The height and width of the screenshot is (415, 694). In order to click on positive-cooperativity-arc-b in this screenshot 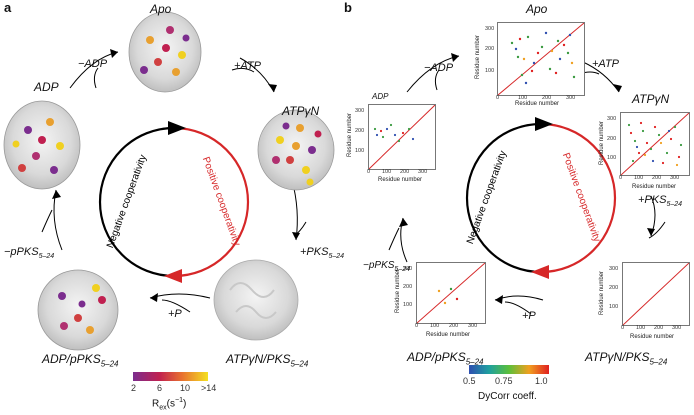, I will do `click(578, 198)`.